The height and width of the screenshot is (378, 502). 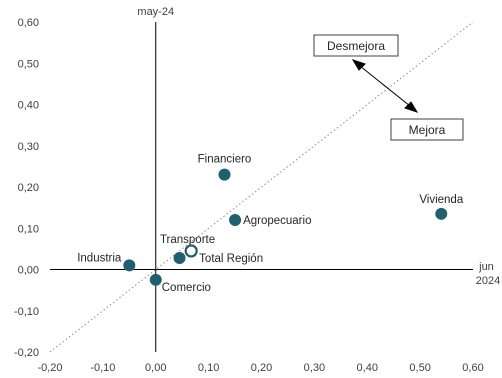 I want to click on point-label-transporte: Transporte, so click(x=187, y=240).